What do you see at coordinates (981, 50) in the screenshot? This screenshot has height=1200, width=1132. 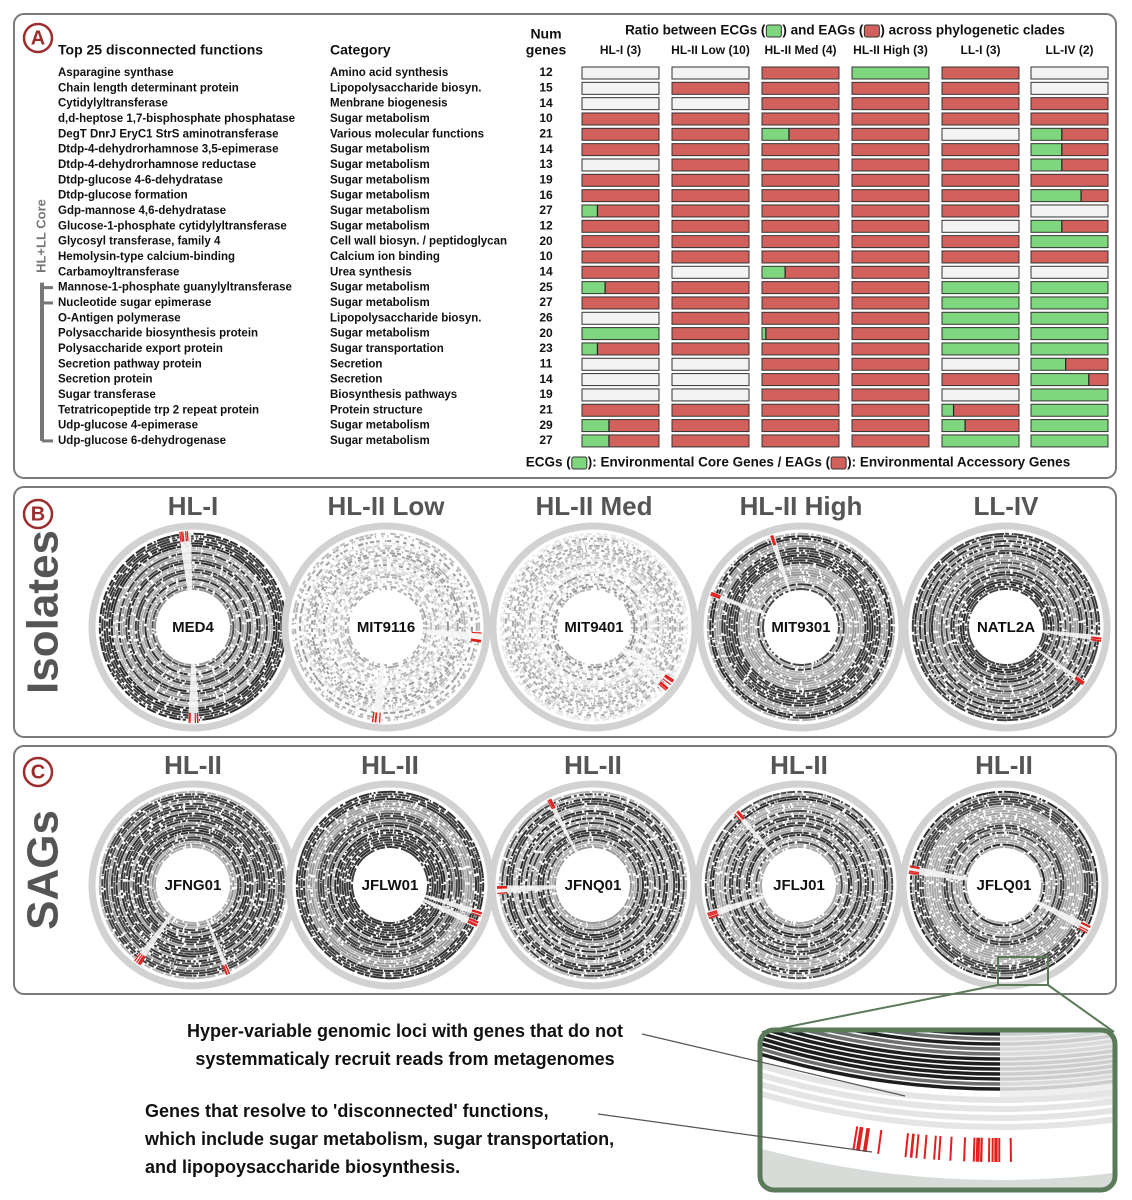 I see `clade-header: LL-I (3)` at bounding box center [981, 50].